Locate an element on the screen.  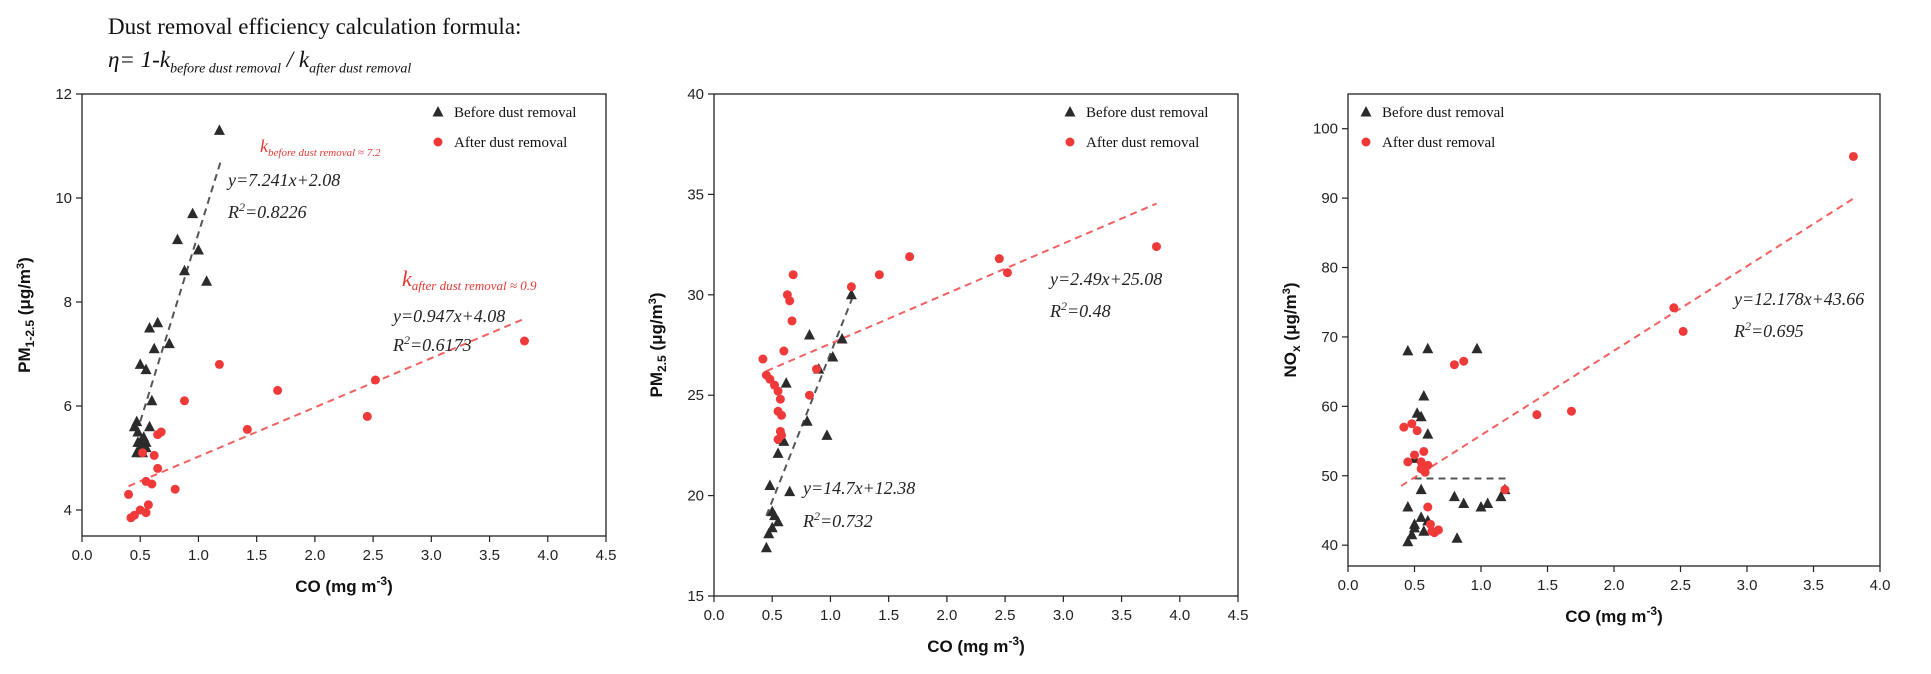
x-tick-label: 1.0 is located at coordinates (198, 555).